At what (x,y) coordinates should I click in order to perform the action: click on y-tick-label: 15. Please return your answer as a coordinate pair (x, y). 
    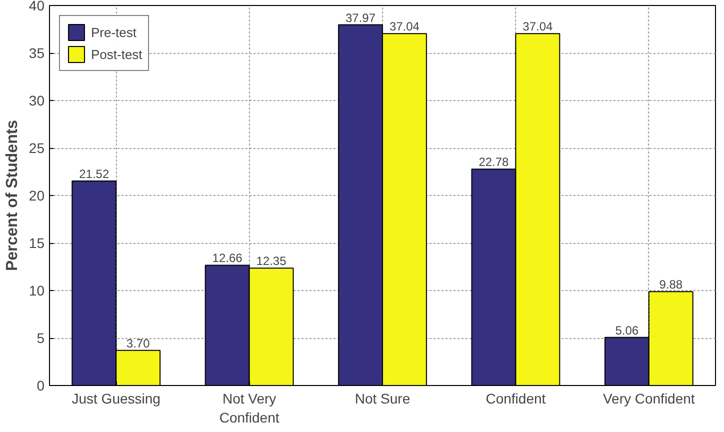
    Looking at the image, I should click on (36, 243).